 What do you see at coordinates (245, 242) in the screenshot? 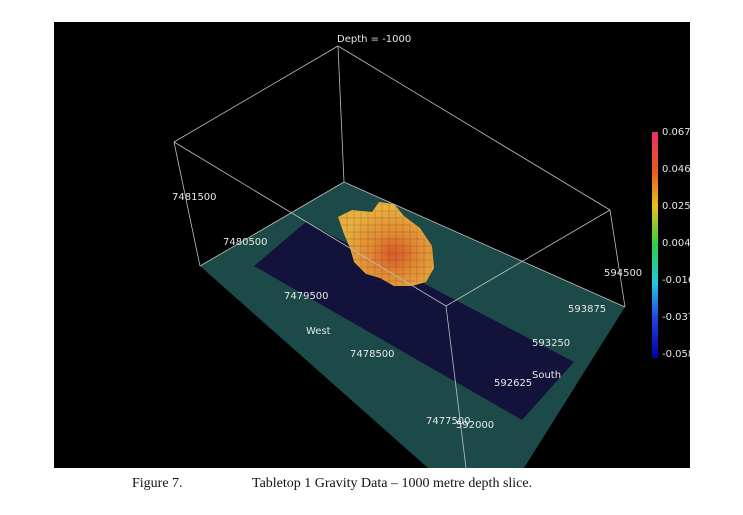
I see `northing-label-7480500: 7480500` at bounding box center [245, 242].